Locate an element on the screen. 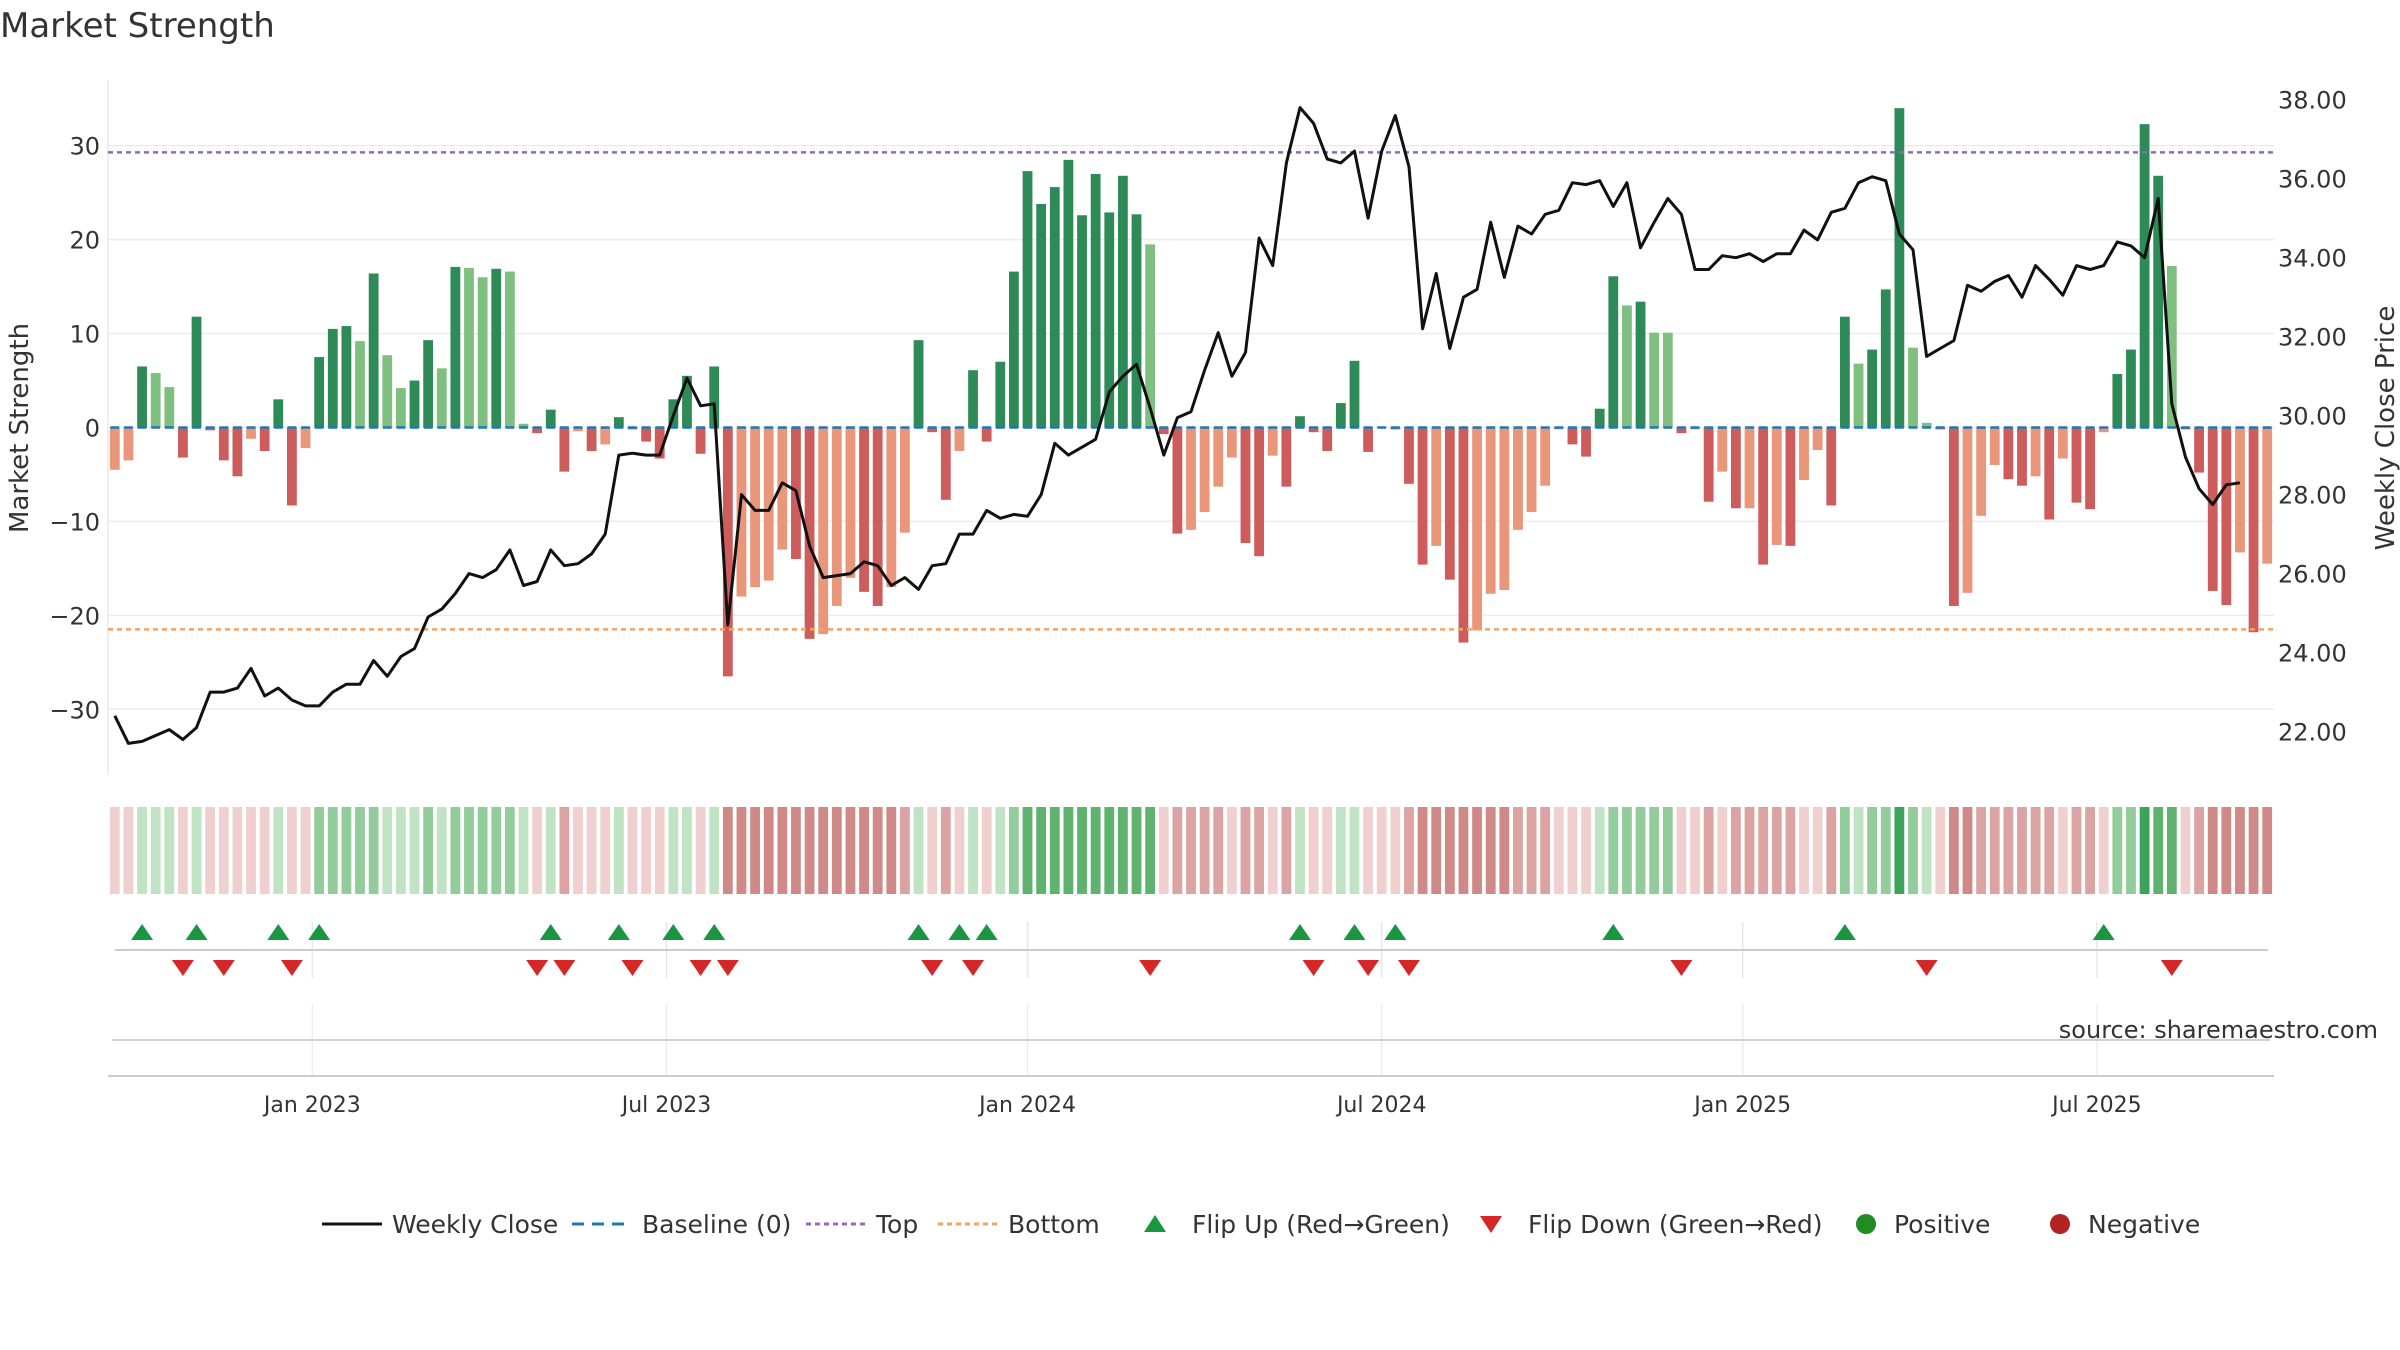 The width and height of the screenshot is (2400, 1350). x-tick-label: Jan 2024 is located at coordinates (1026, 1105).